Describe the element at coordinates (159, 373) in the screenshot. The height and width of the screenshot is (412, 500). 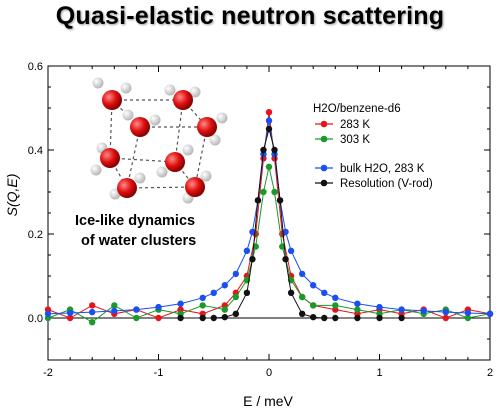
I see `x-tick-label: -1` at that location.